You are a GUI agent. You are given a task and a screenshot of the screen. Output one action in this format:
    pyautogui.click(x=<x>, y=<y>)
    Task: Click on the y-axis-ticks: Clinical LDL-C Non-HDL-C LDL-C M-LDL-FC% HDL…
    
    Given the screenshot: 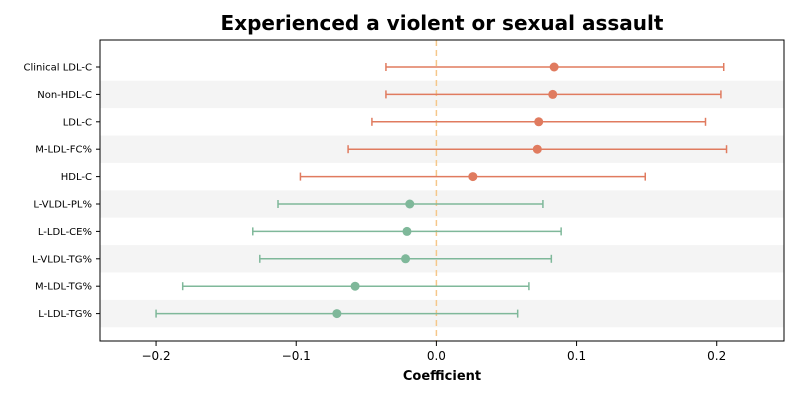 What is the action you would take?
    pyautogui.click(x=62, y=191)
    